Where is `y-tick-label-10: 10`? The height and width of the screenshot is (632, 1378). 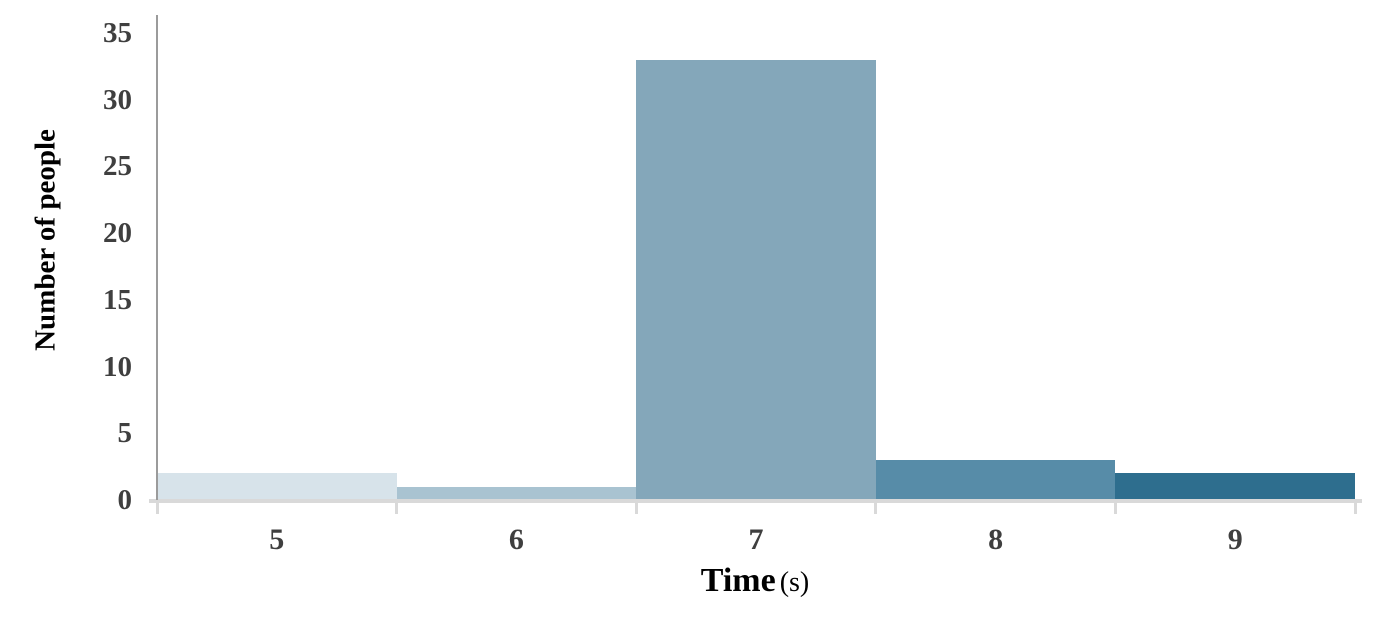 y-tick-label-10: 10 is located at coordinates (117, 366).